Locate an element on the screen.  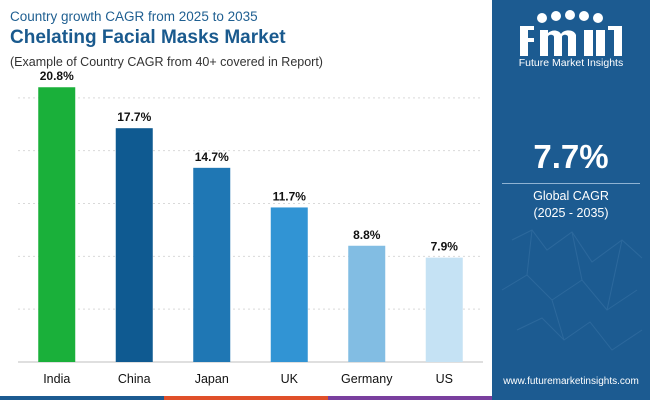
global-cagr-value: 7.7% is located at coordinates (571, 156).